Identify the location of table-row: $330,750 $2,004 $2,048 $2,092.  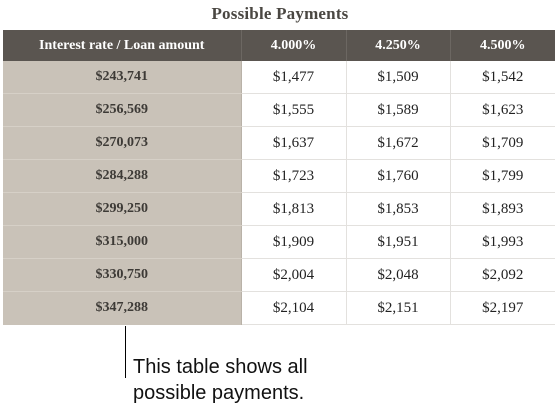
(279, 275).